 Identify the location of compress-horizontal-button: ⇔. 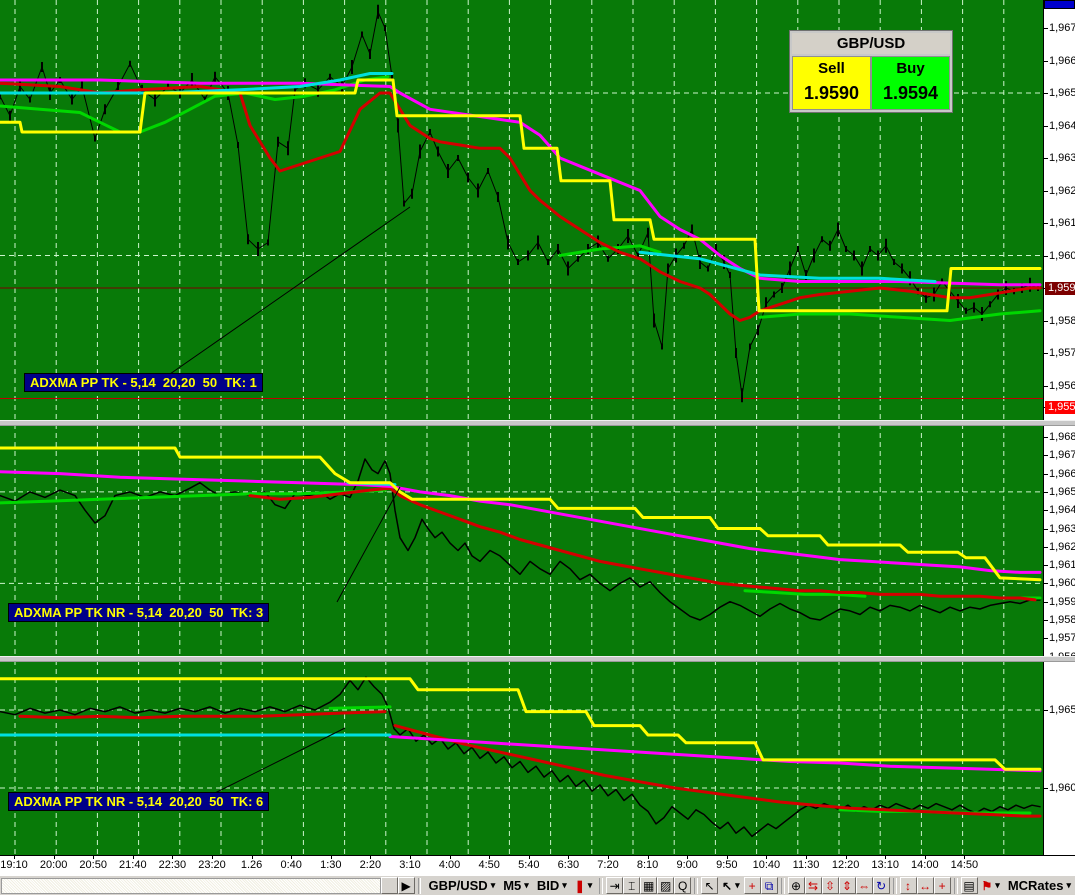
(864, 885).